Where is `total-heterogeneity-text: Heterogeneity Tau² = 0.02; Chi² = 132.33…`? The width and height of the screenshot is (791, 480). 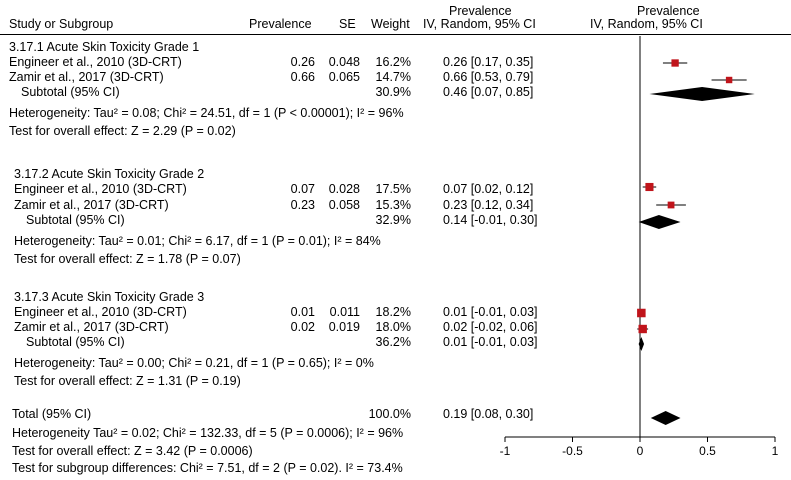 total-heterogeneity-text: Heterogeneity Tau² = 0.02; Chi² = 132.33… is located at coordinates (208, 433).